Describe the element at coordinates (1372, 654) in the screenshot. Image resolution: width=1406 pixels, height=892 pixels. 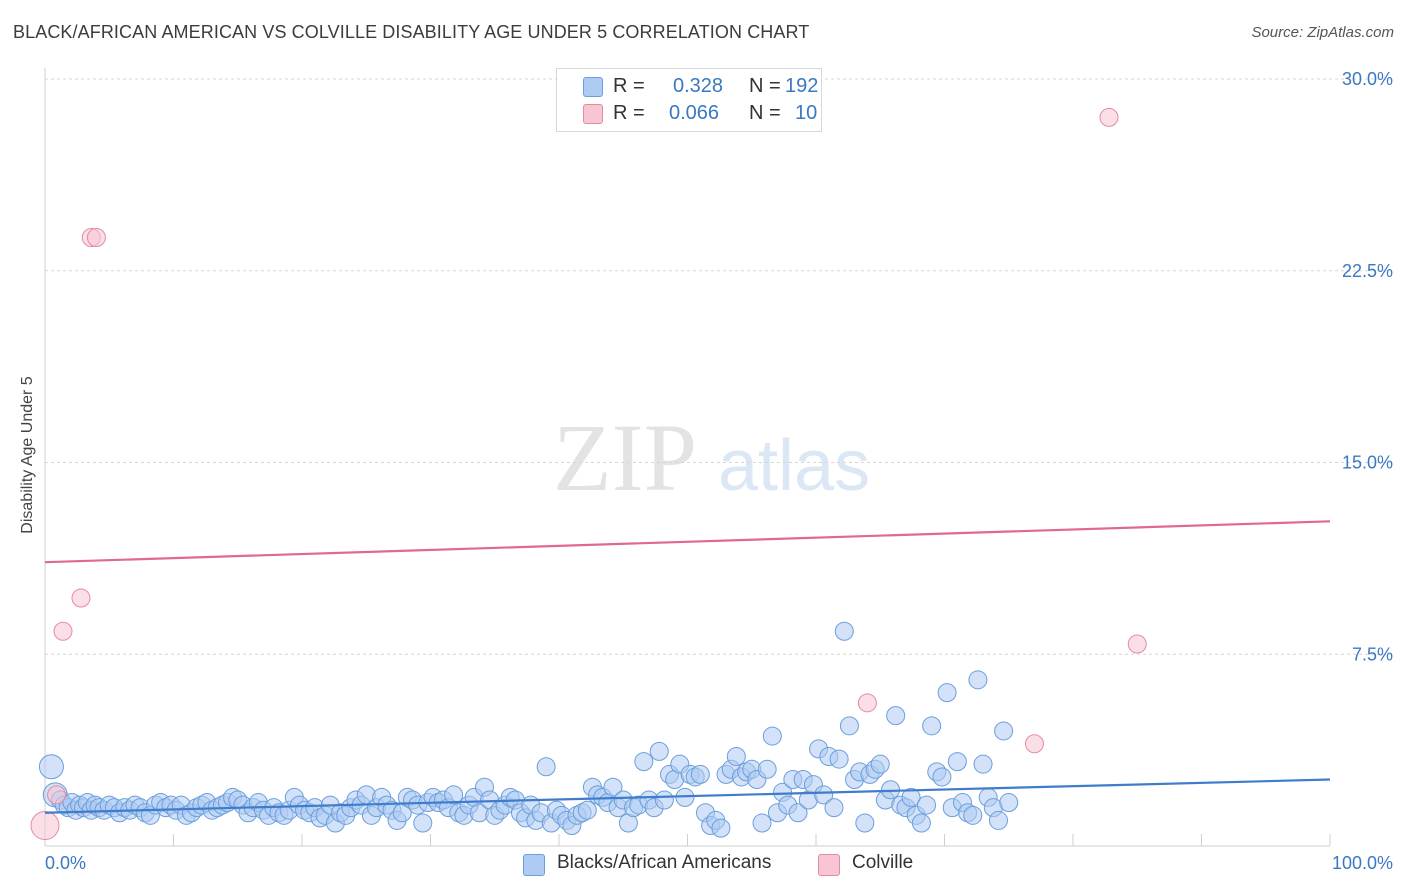
I see `y-tick-label: 7.5%` at that location.